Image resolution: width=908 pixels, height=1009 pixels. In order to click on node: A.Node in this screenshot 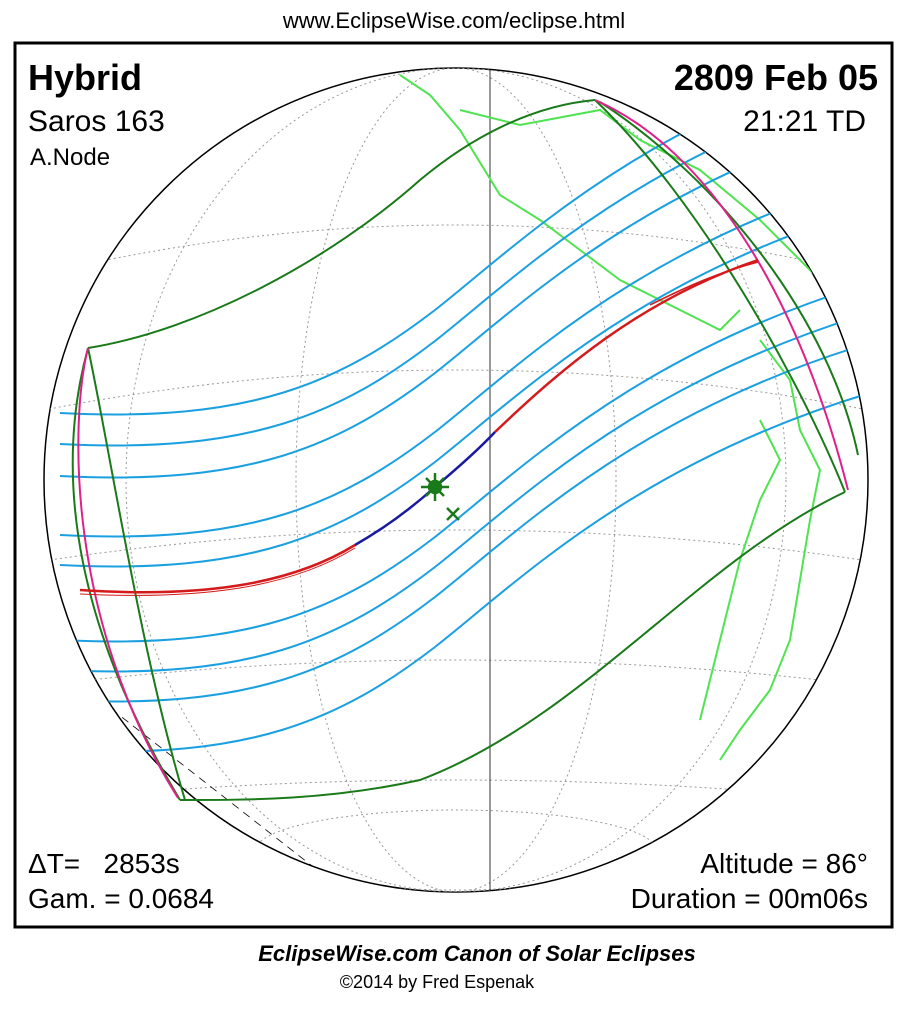, I will do `click(70, 157)`.